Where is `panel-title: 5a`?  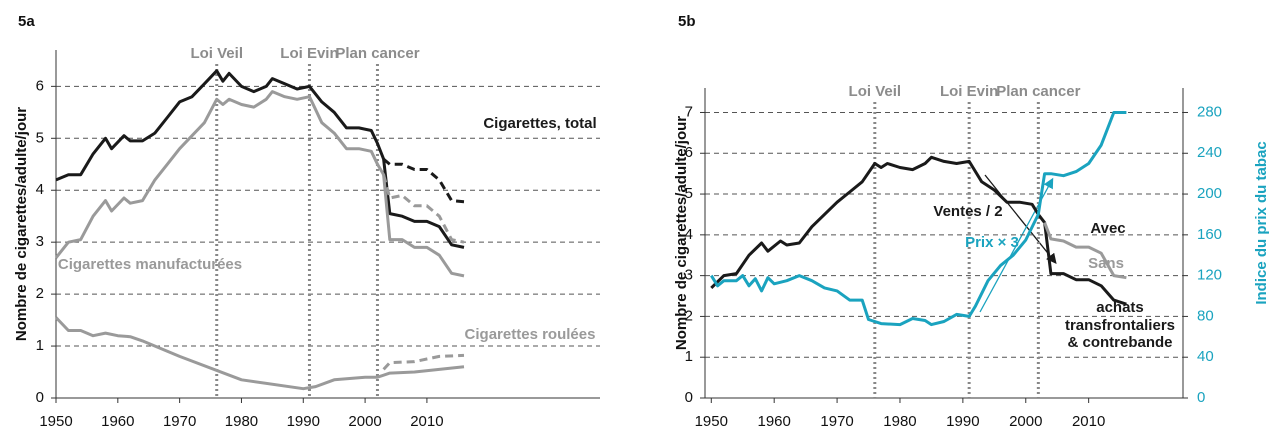 panel-title: 5a is located at coordinates (26, 21).